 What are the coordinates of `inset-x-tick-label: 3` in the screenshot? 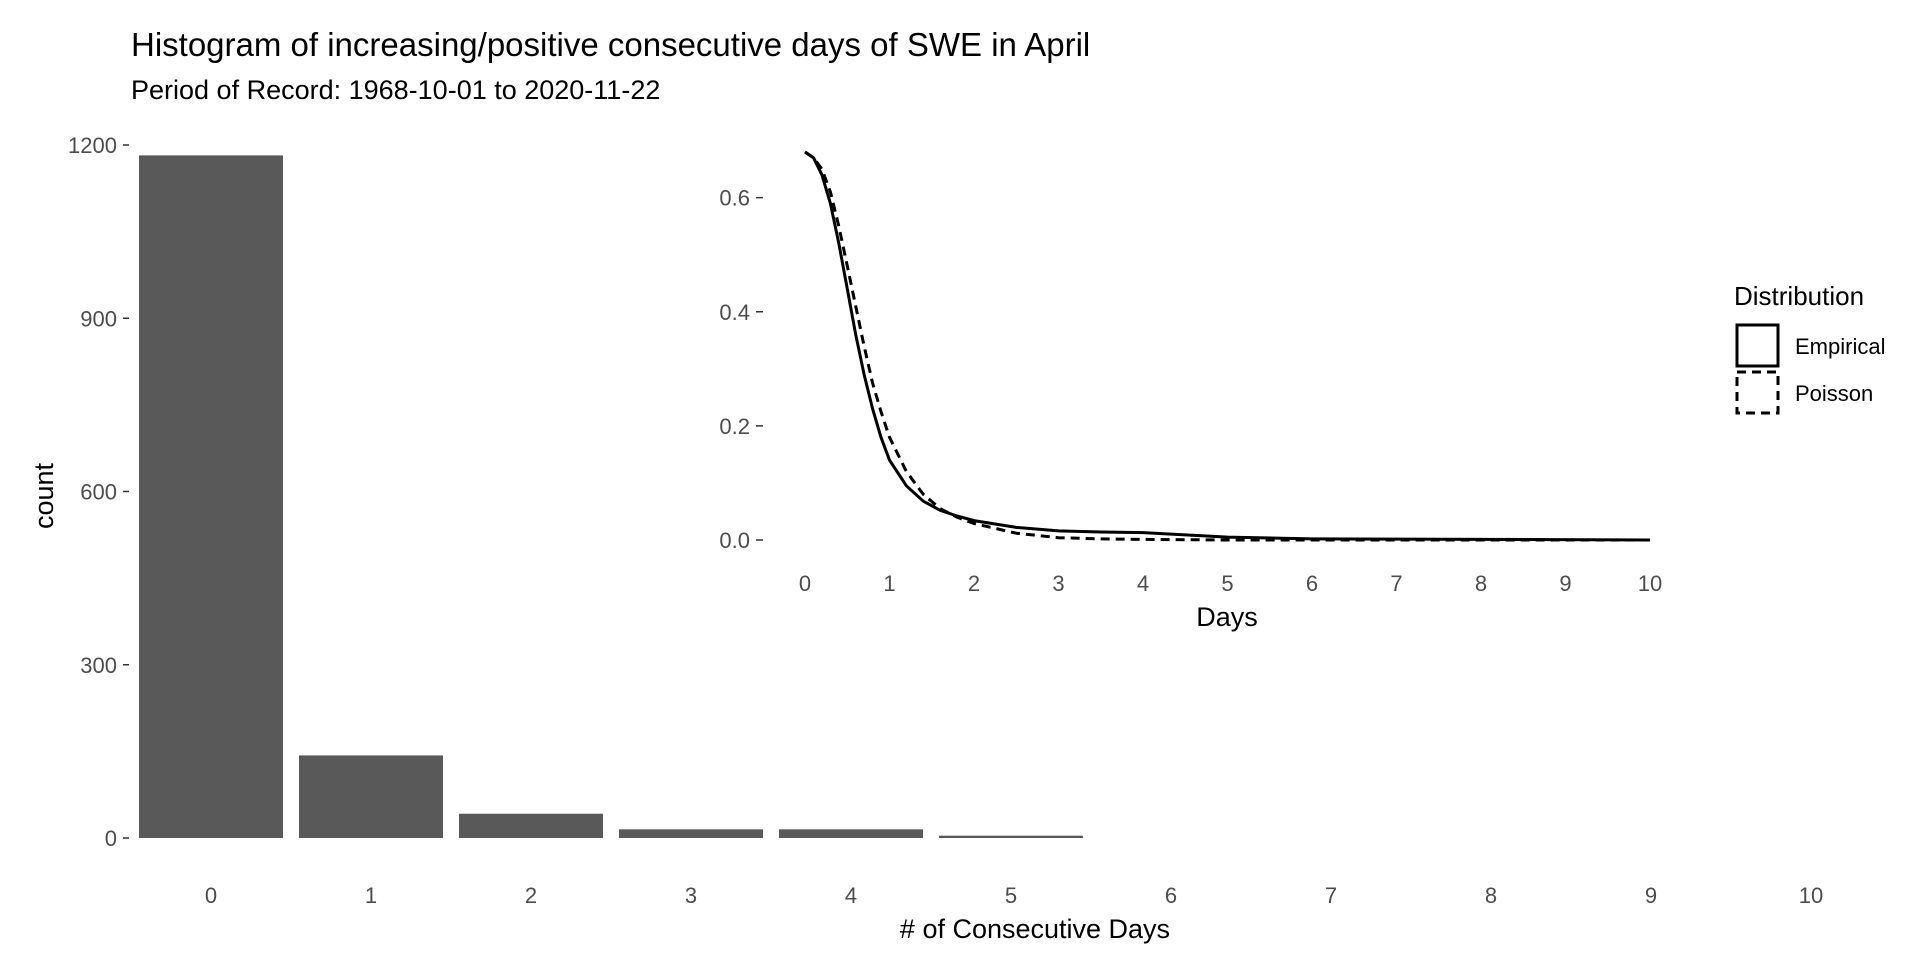 It's located at (1058, 583).